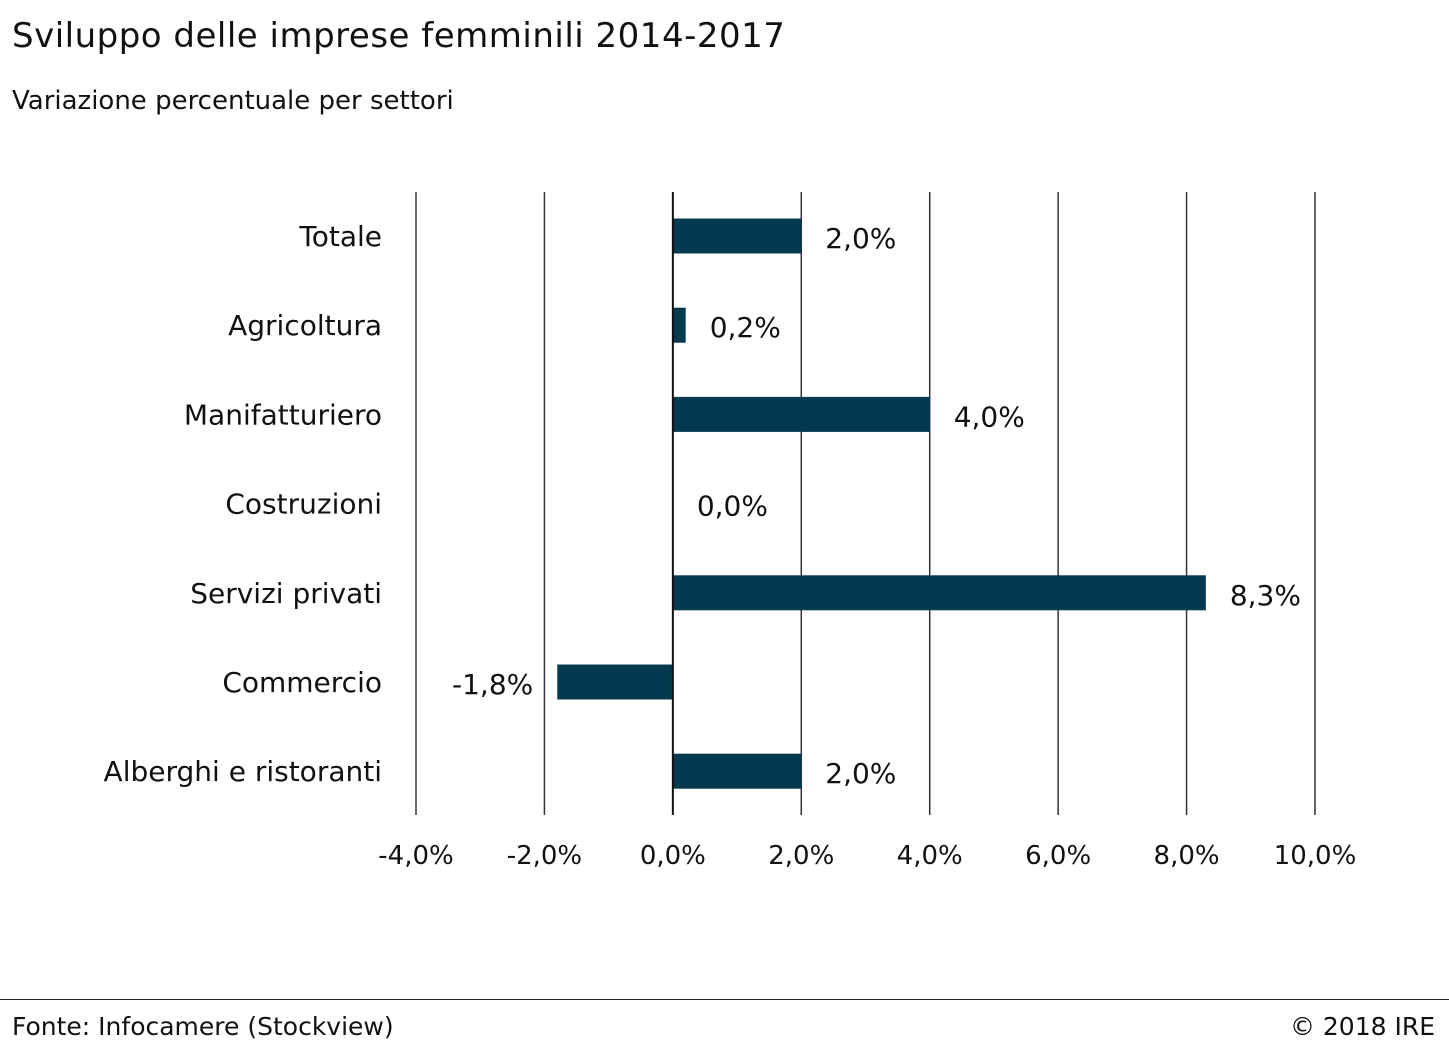  I want to click on x-tick-label: 10,0%, so click(1315, 856).